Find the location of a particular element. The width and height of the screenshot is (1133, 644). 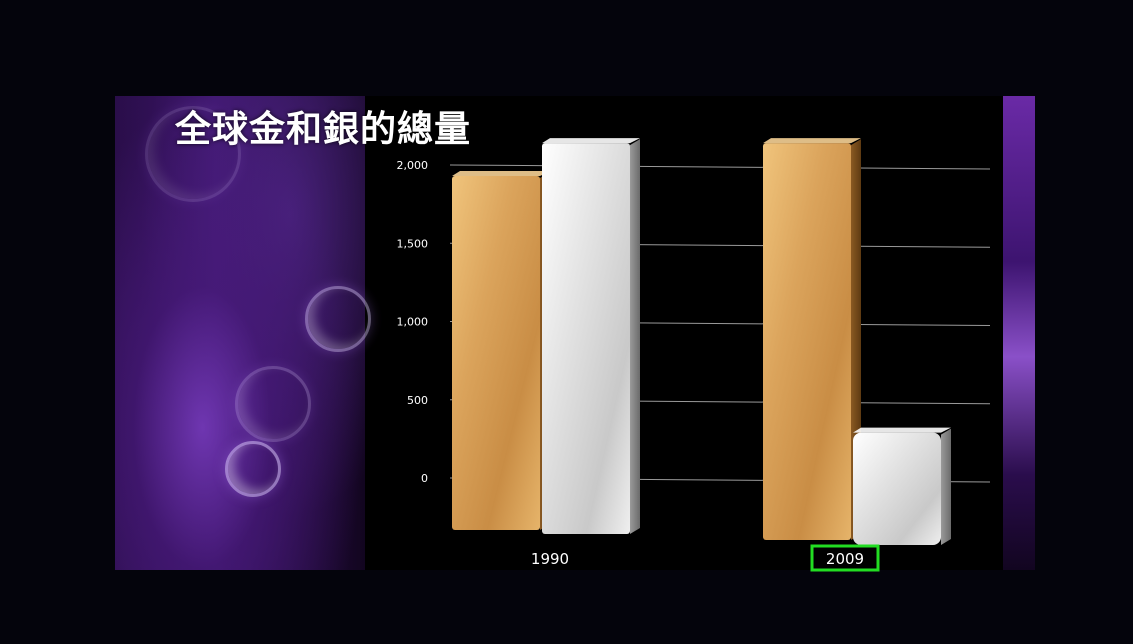

chart-title: 全球金和銀的總量 is located at coordinates (323, 129).